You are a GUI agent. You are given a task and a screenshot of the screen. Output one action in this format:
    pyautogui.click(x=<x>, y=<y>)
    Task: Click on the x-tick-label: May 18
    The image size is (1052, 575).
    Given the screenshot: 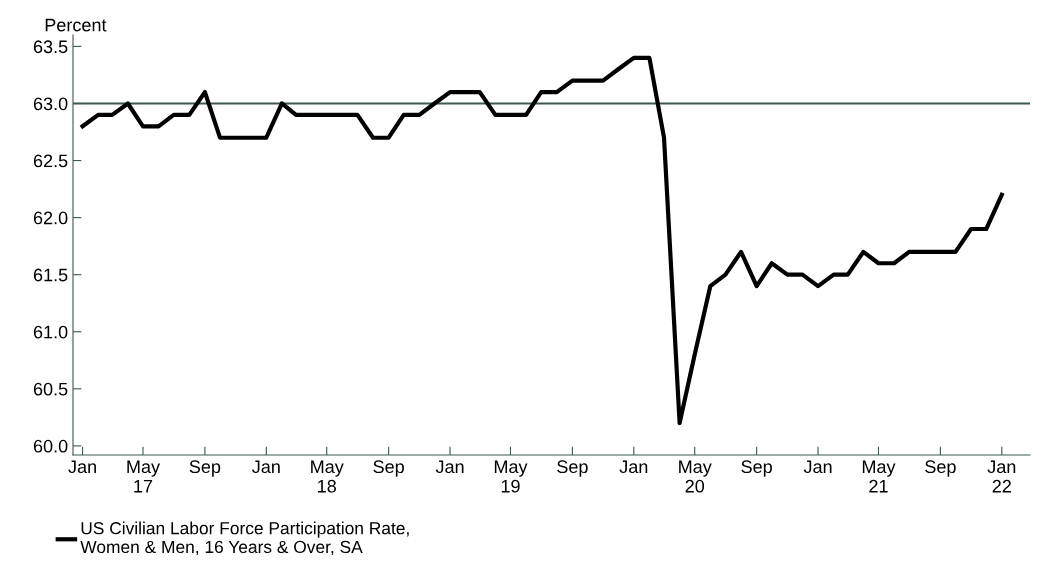 What is the action you would take?
    pyautogui.click(x=327, y=476)
    